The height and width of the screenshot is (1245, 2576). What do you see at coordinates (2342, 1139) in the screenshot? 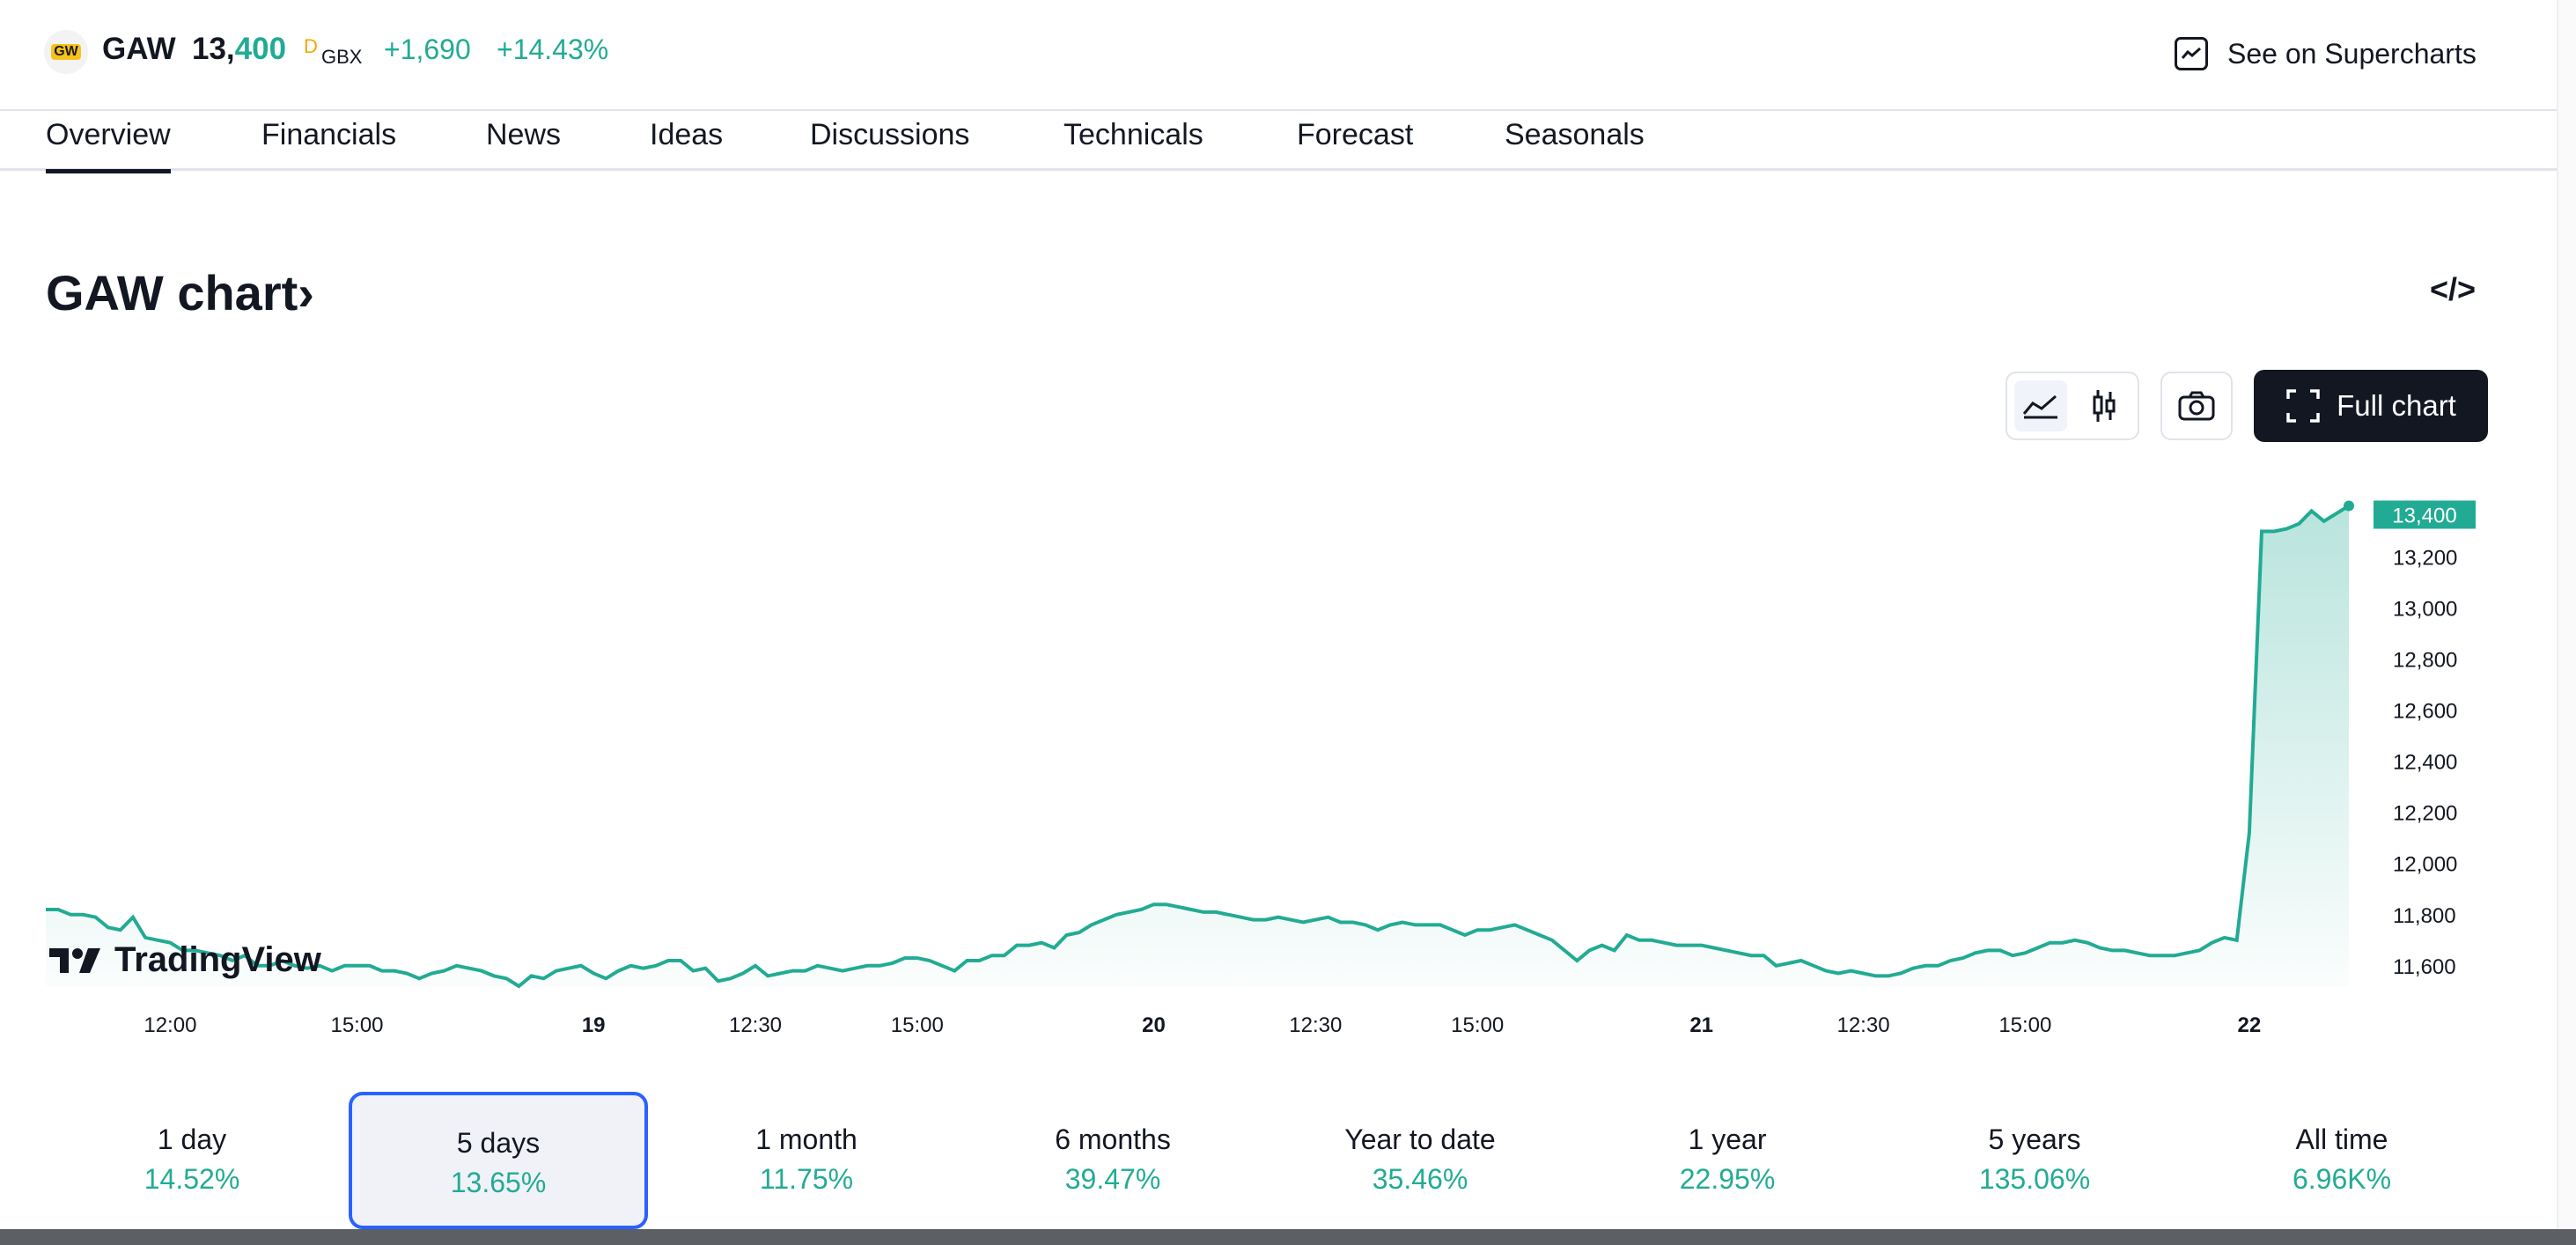
I see `period-label: All time` at bounding box center [2342, 1139].